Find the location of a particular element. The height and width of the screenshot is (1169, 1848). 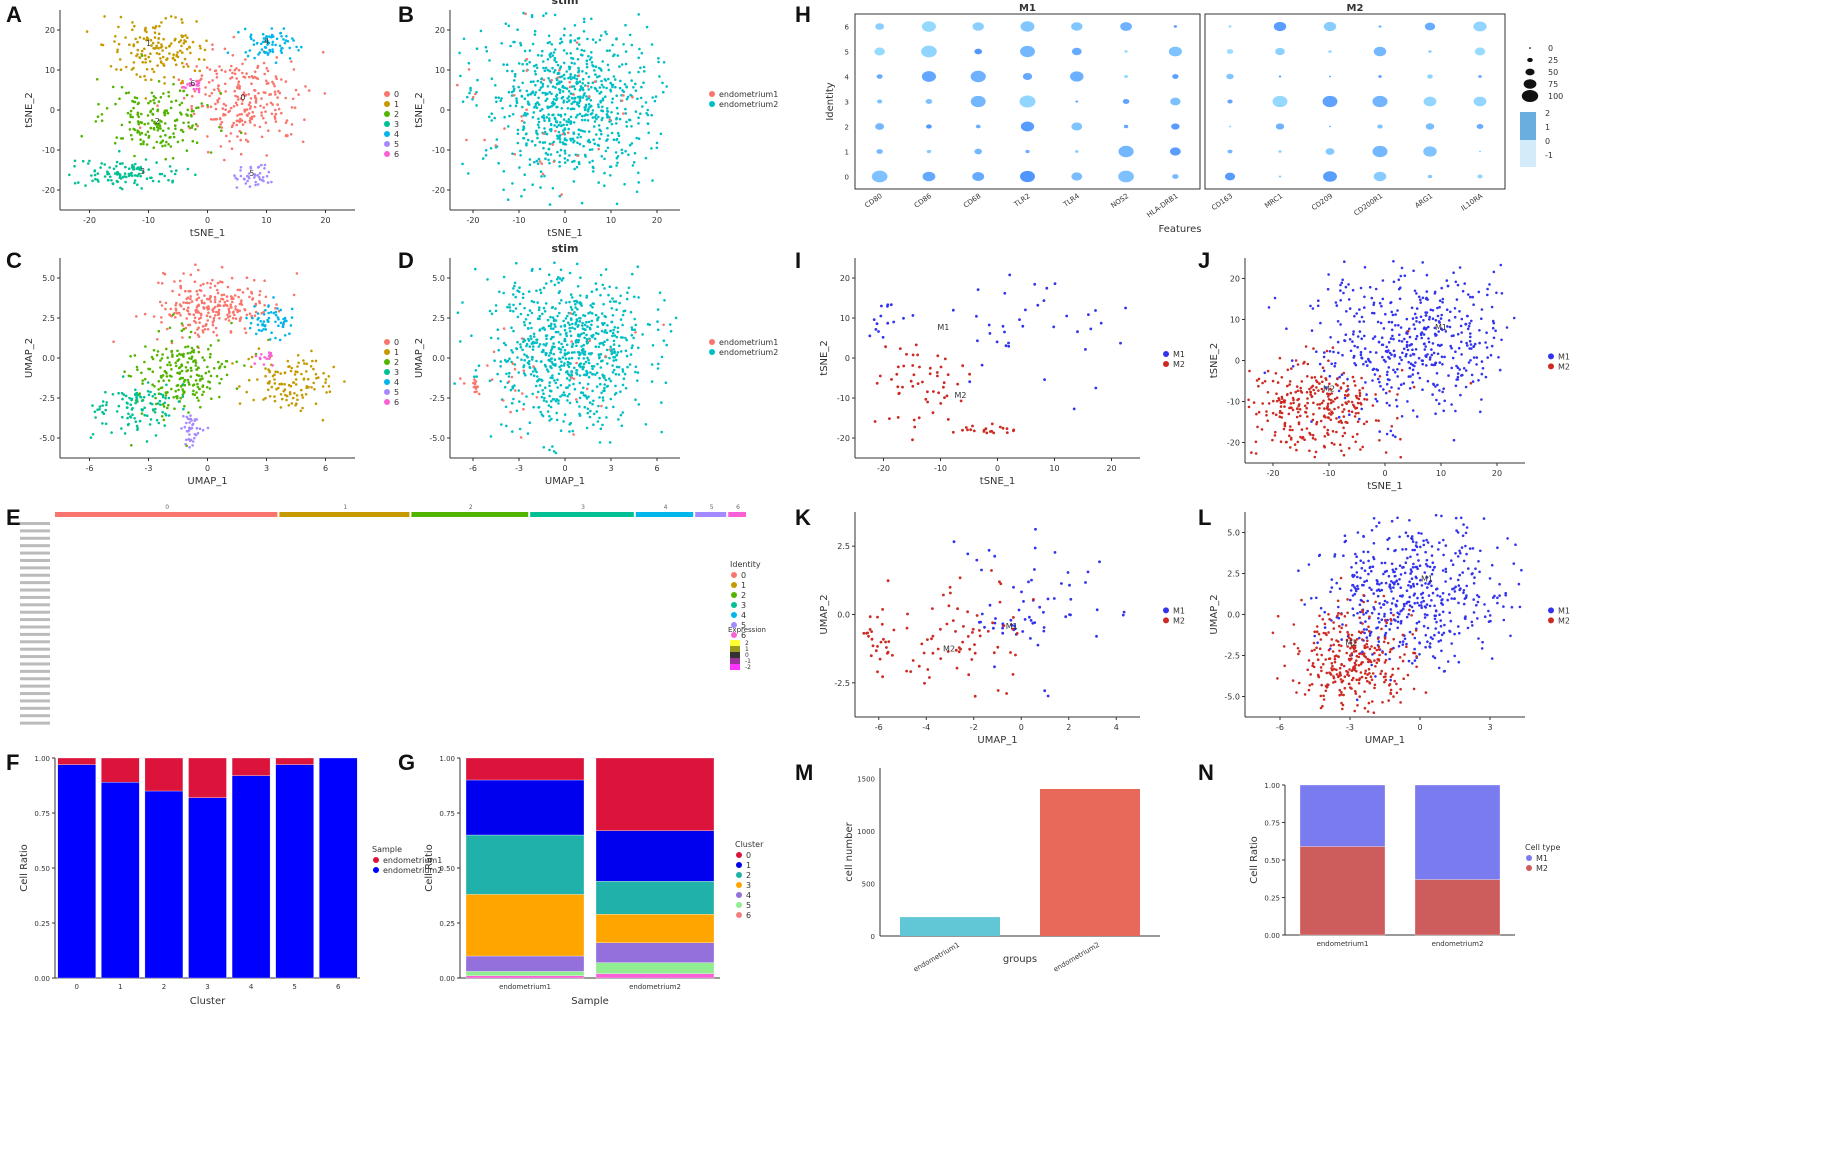

x-axis-label: UMAP_1 is located at coordinates (565, 481).